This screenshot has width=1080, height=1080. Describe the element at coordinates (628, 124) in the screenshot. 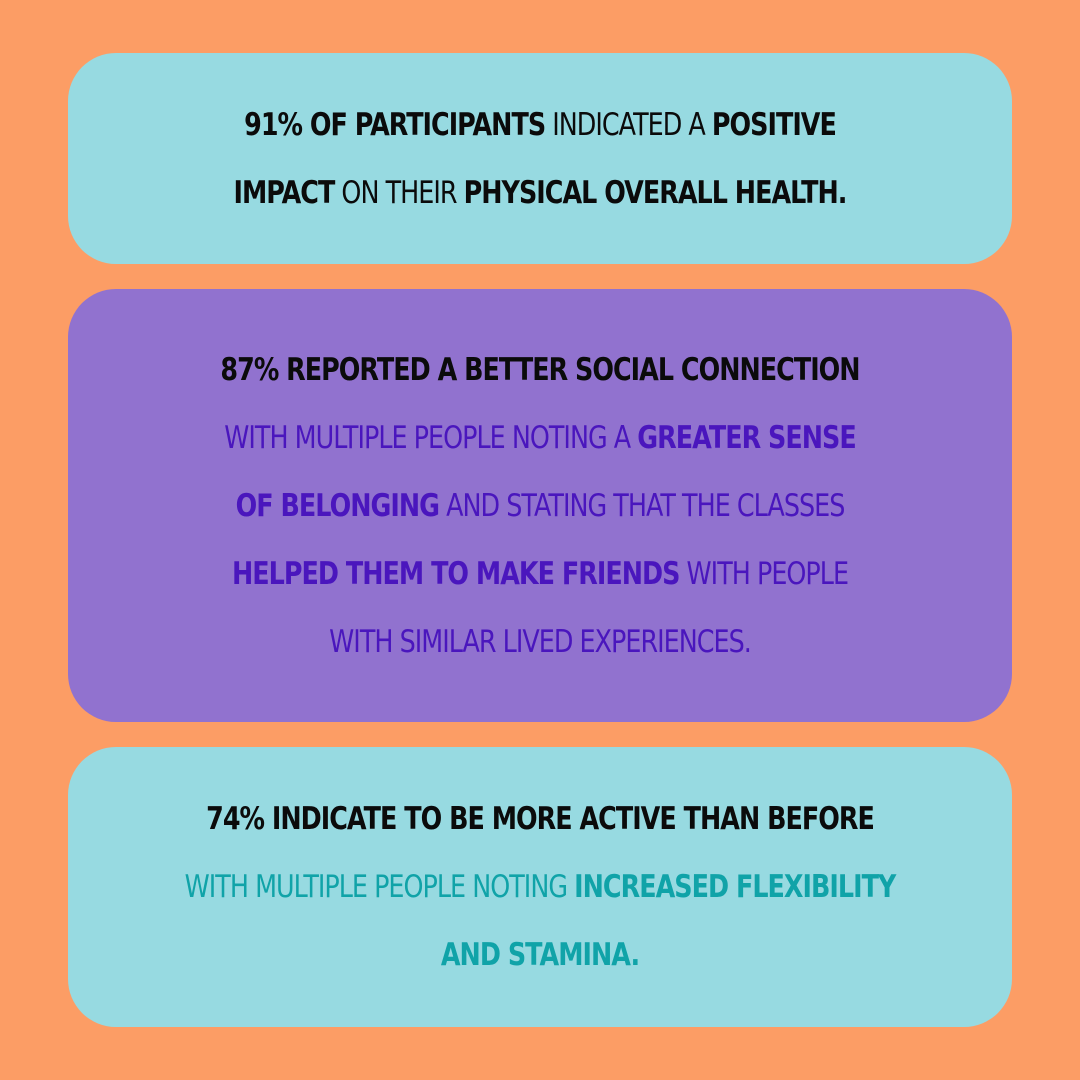

I see `stat-body-text: indicated a` at that location.